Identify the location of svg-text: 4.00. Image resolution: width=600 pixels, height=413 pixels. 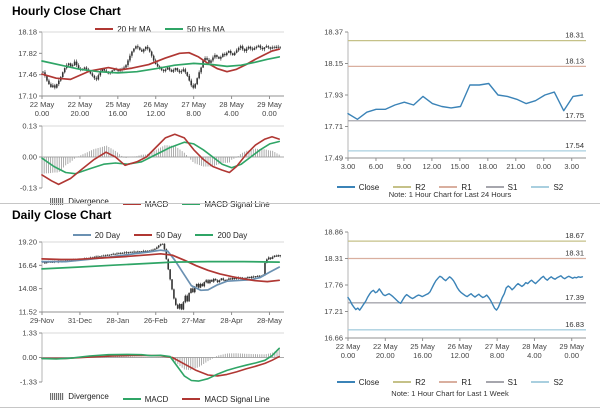
(231, 113).